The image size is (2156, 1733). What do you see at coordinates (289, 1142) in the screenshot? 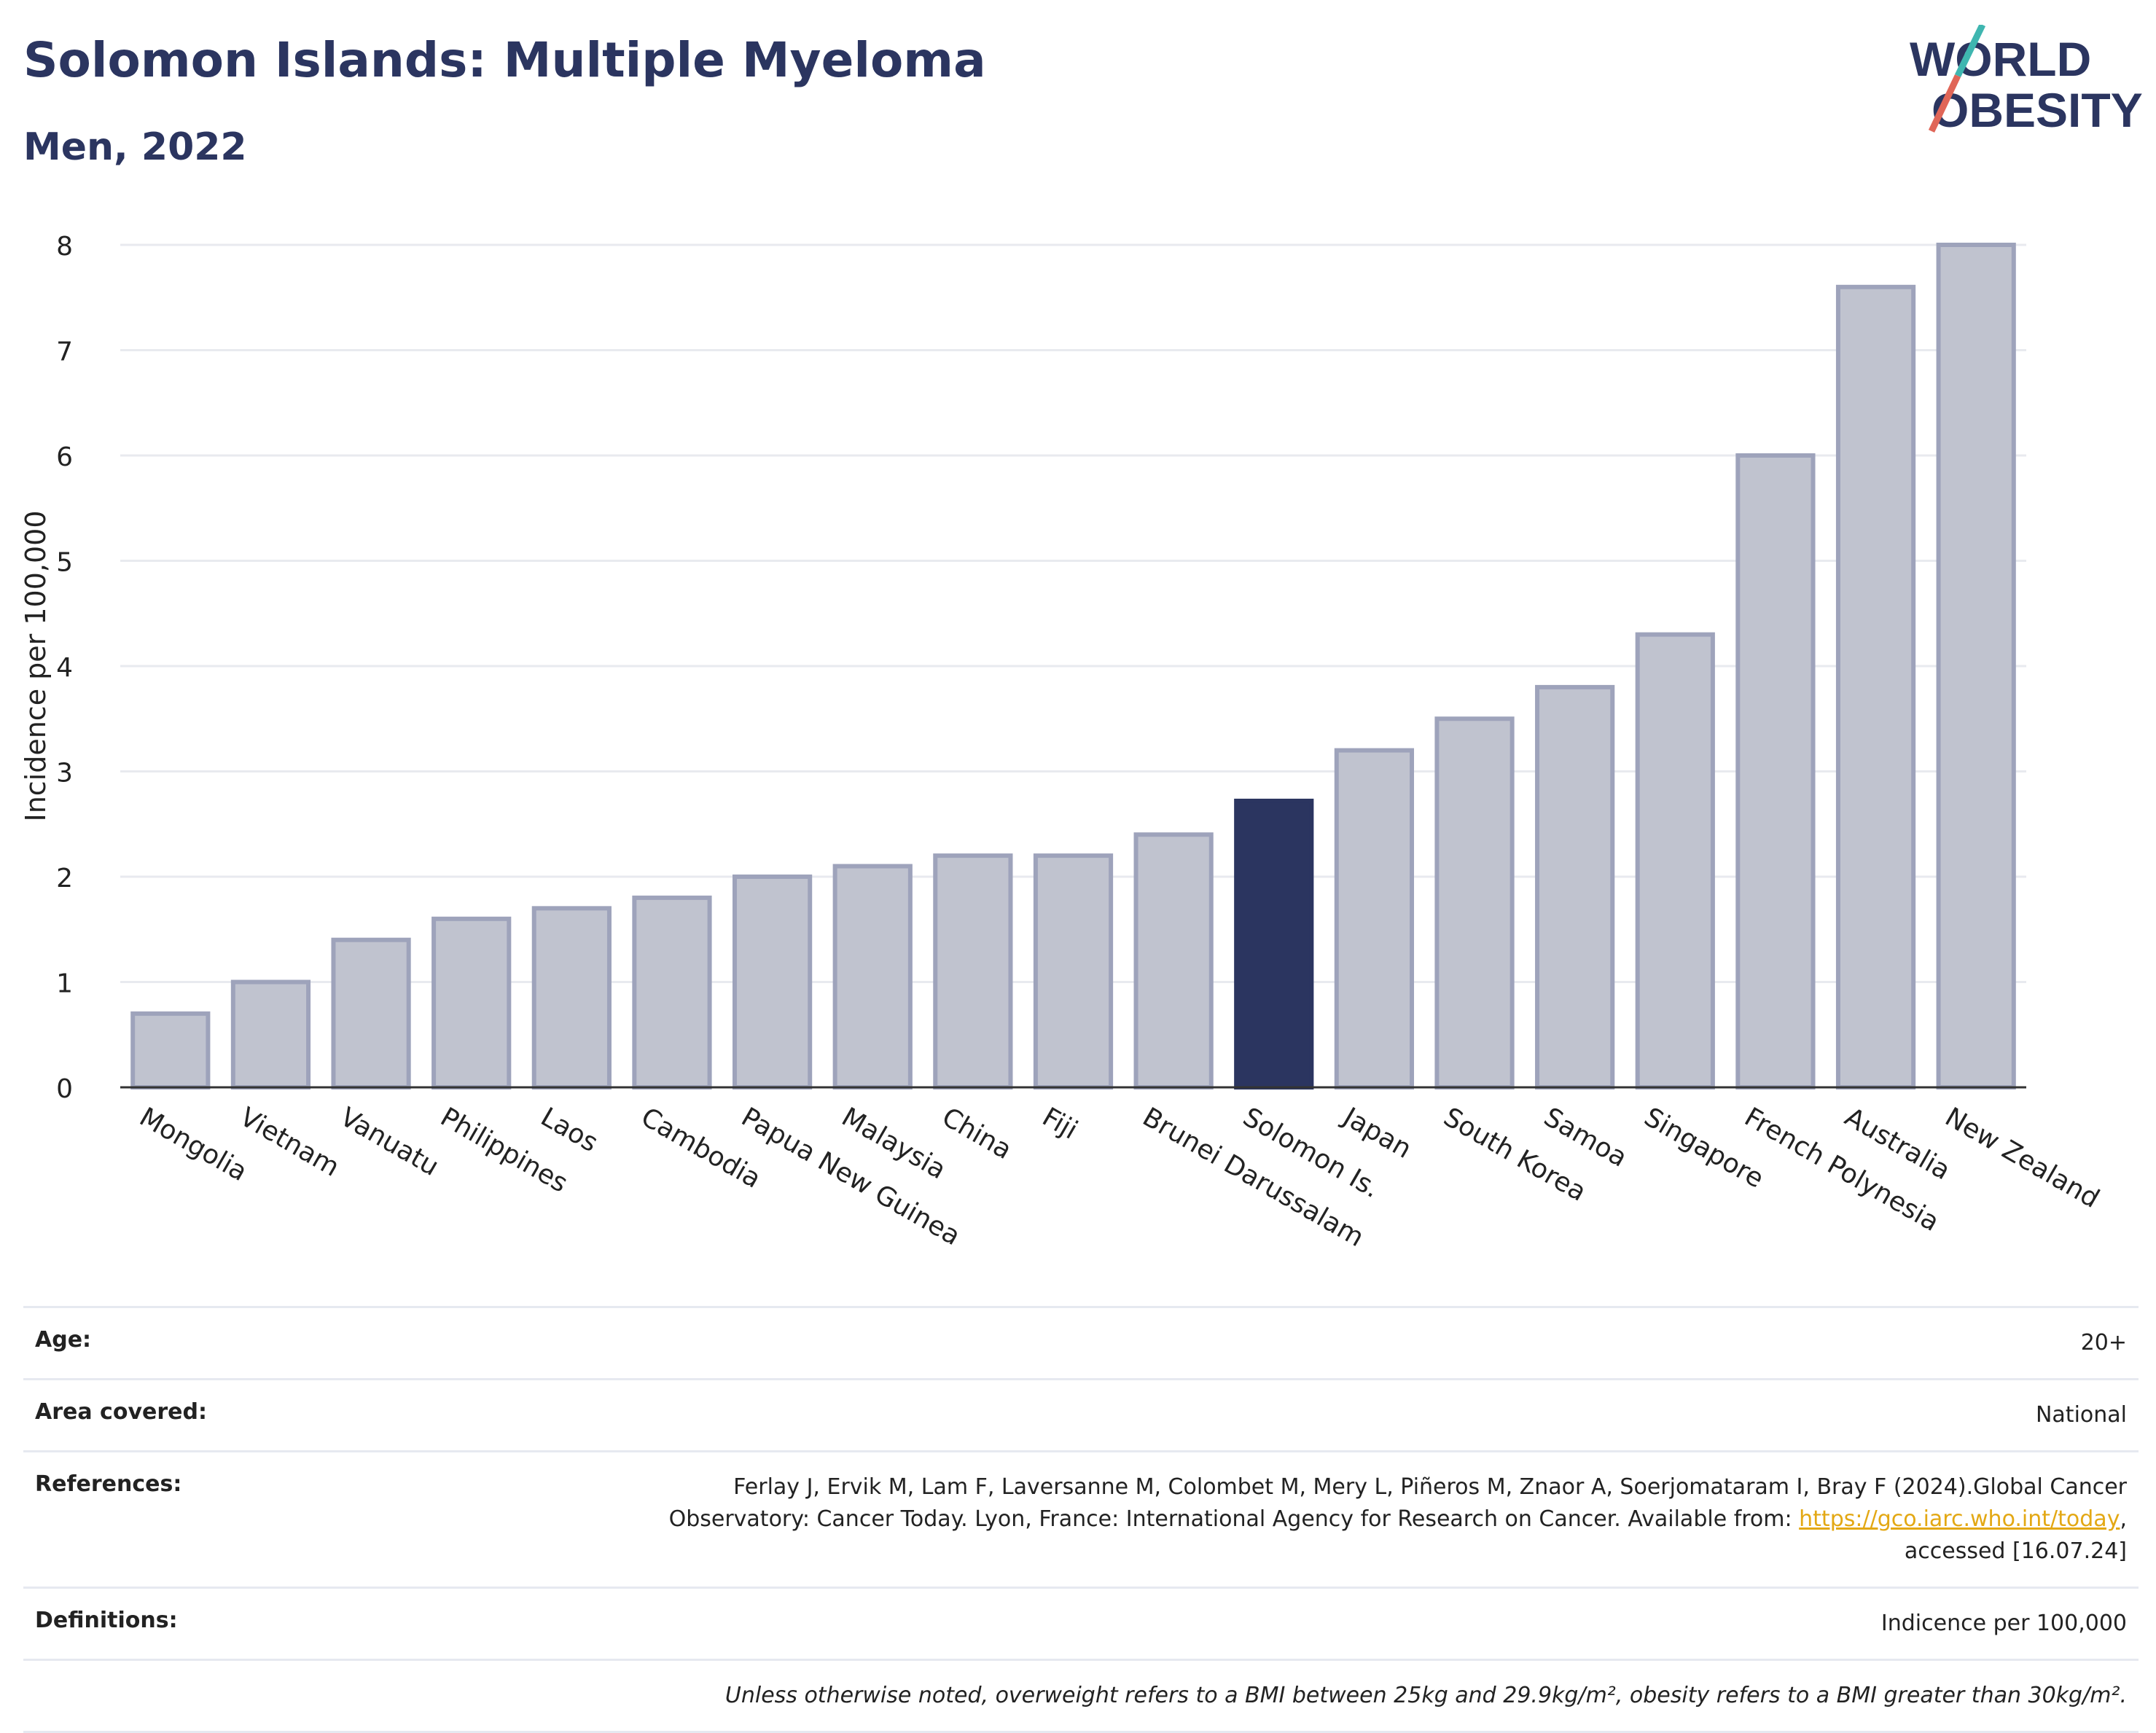
I see `x-tick-label: Vietnam` at bounding box center [289, 1142].